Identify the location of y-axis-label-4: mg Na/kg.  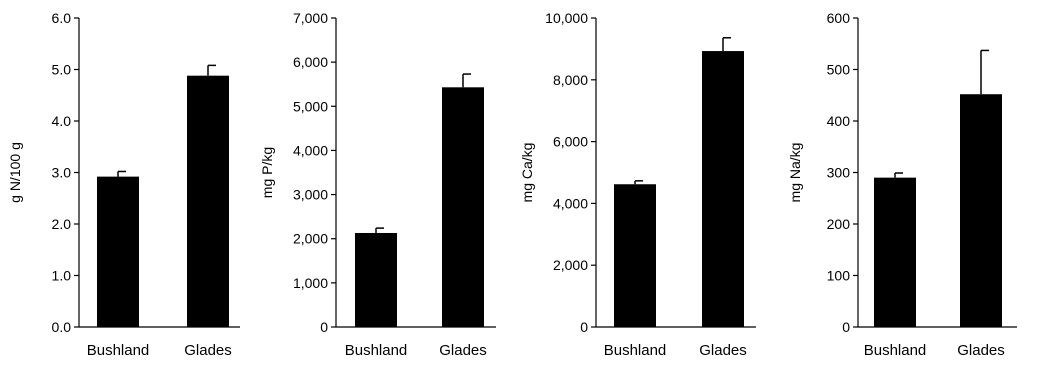
(795, 173).